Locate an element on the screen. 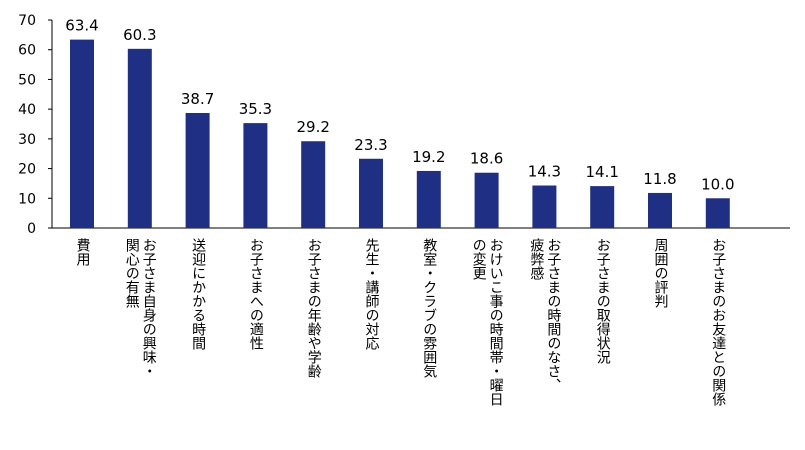 The height and width of the screenshot is (450, 805). category-label-line: 周囲の評判 is located at coordinates (660, 273).